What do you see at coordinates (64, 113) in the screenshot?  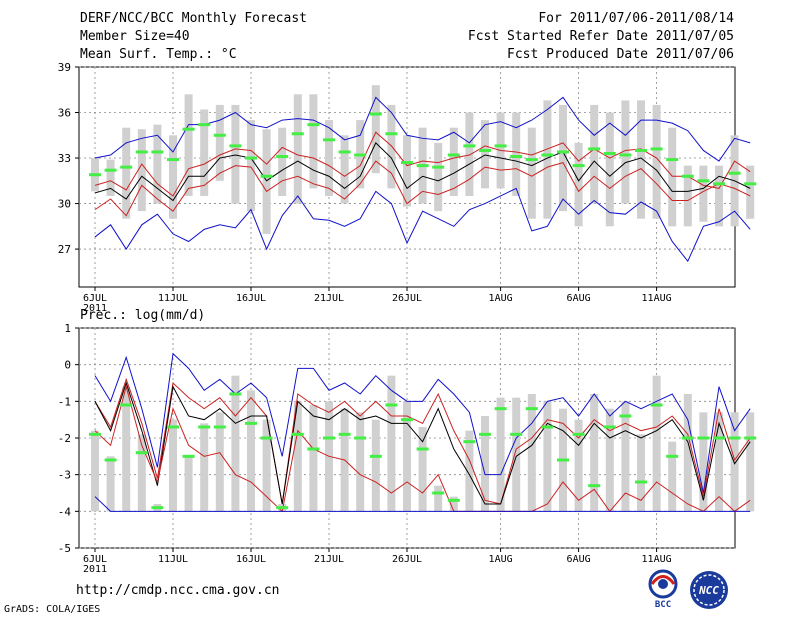 I see `temp-y-tick-label: 36` at bounding box center [64, 113].